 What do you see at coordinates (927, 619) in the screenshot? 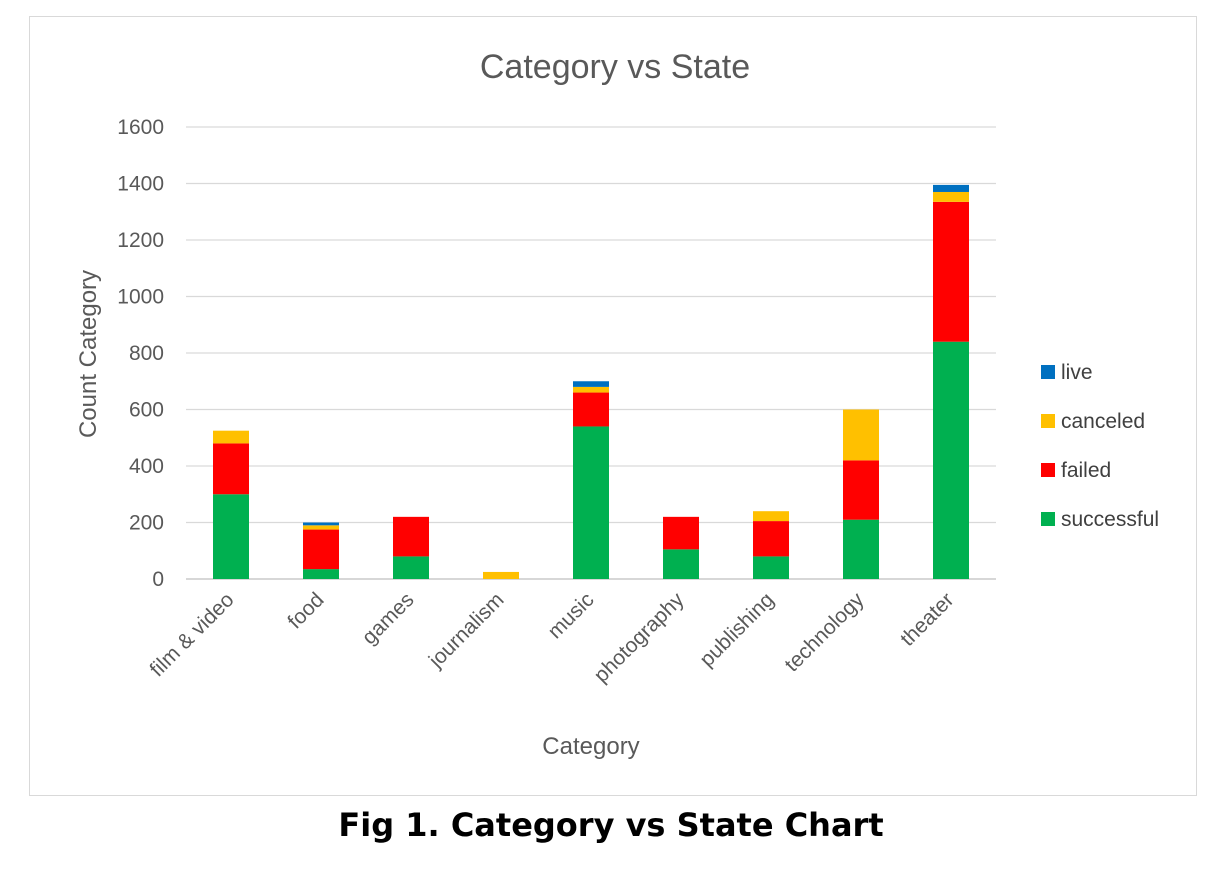
I see `x-tick-label: theater` at bounding box center [927, 619].